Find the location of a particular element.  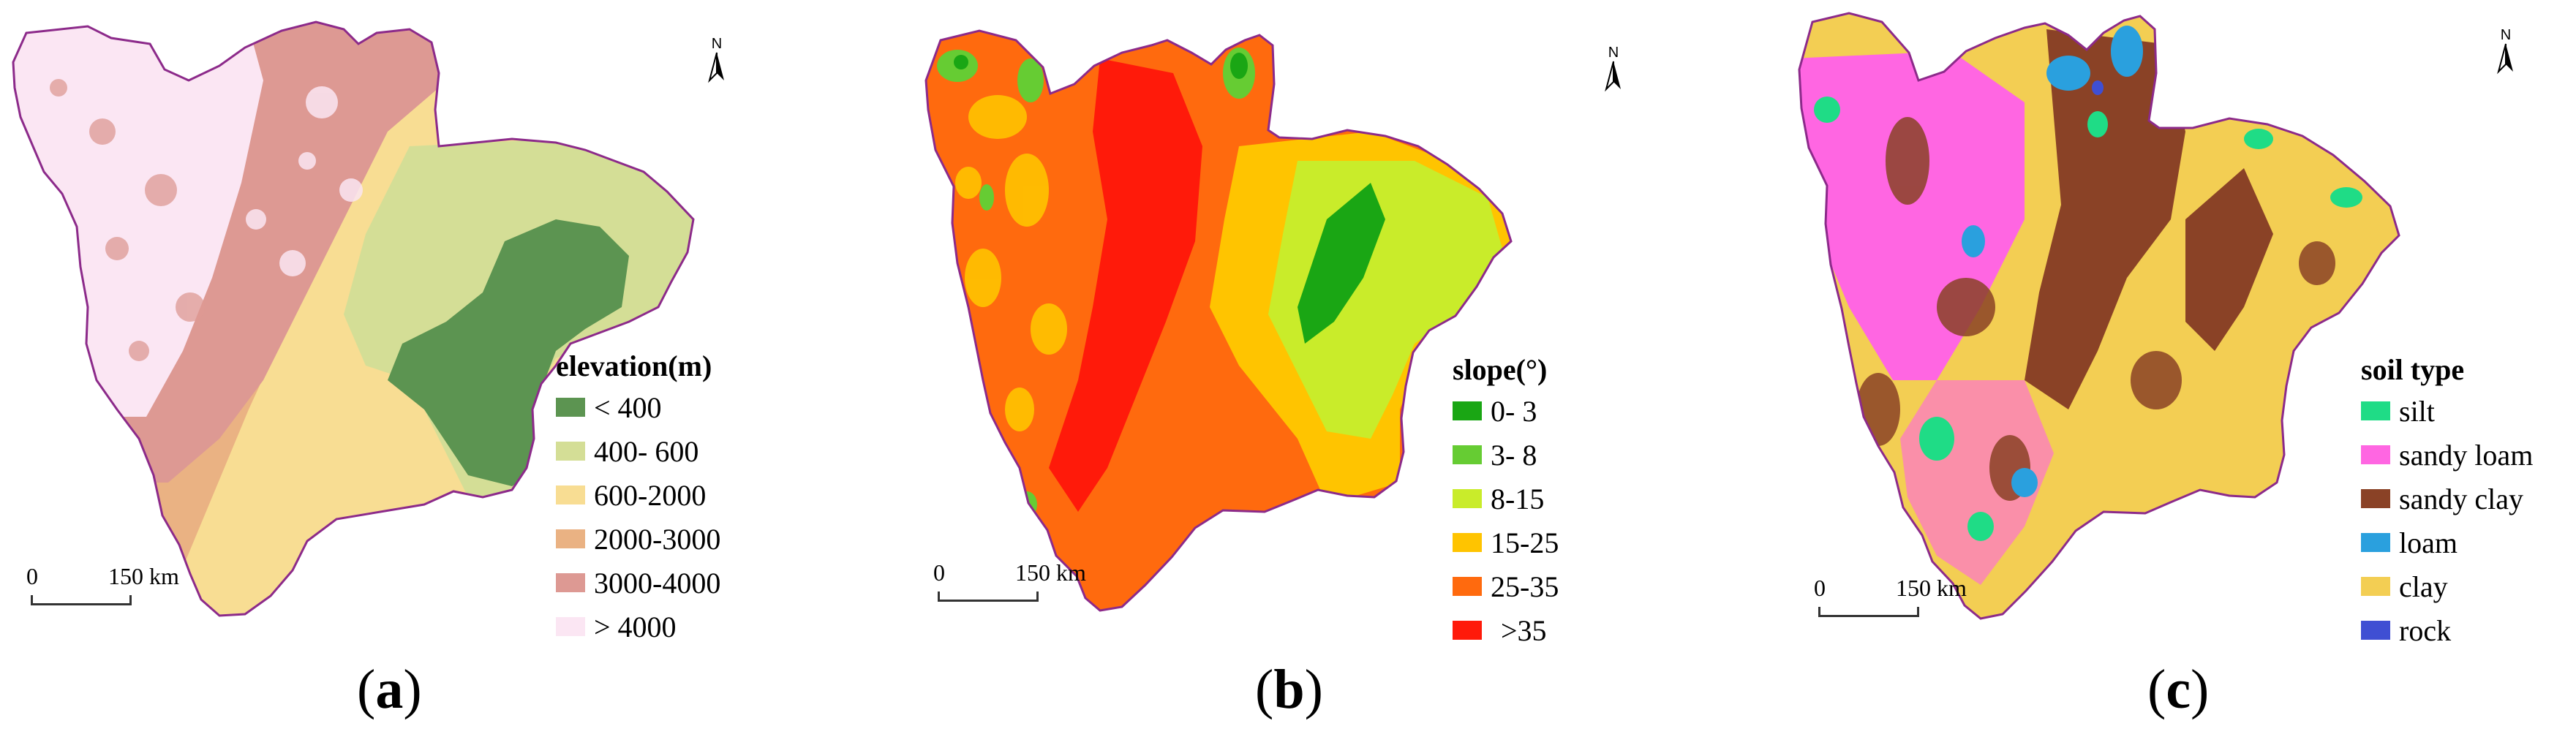

legend-item: loam is located at coordinates (2447, 542).